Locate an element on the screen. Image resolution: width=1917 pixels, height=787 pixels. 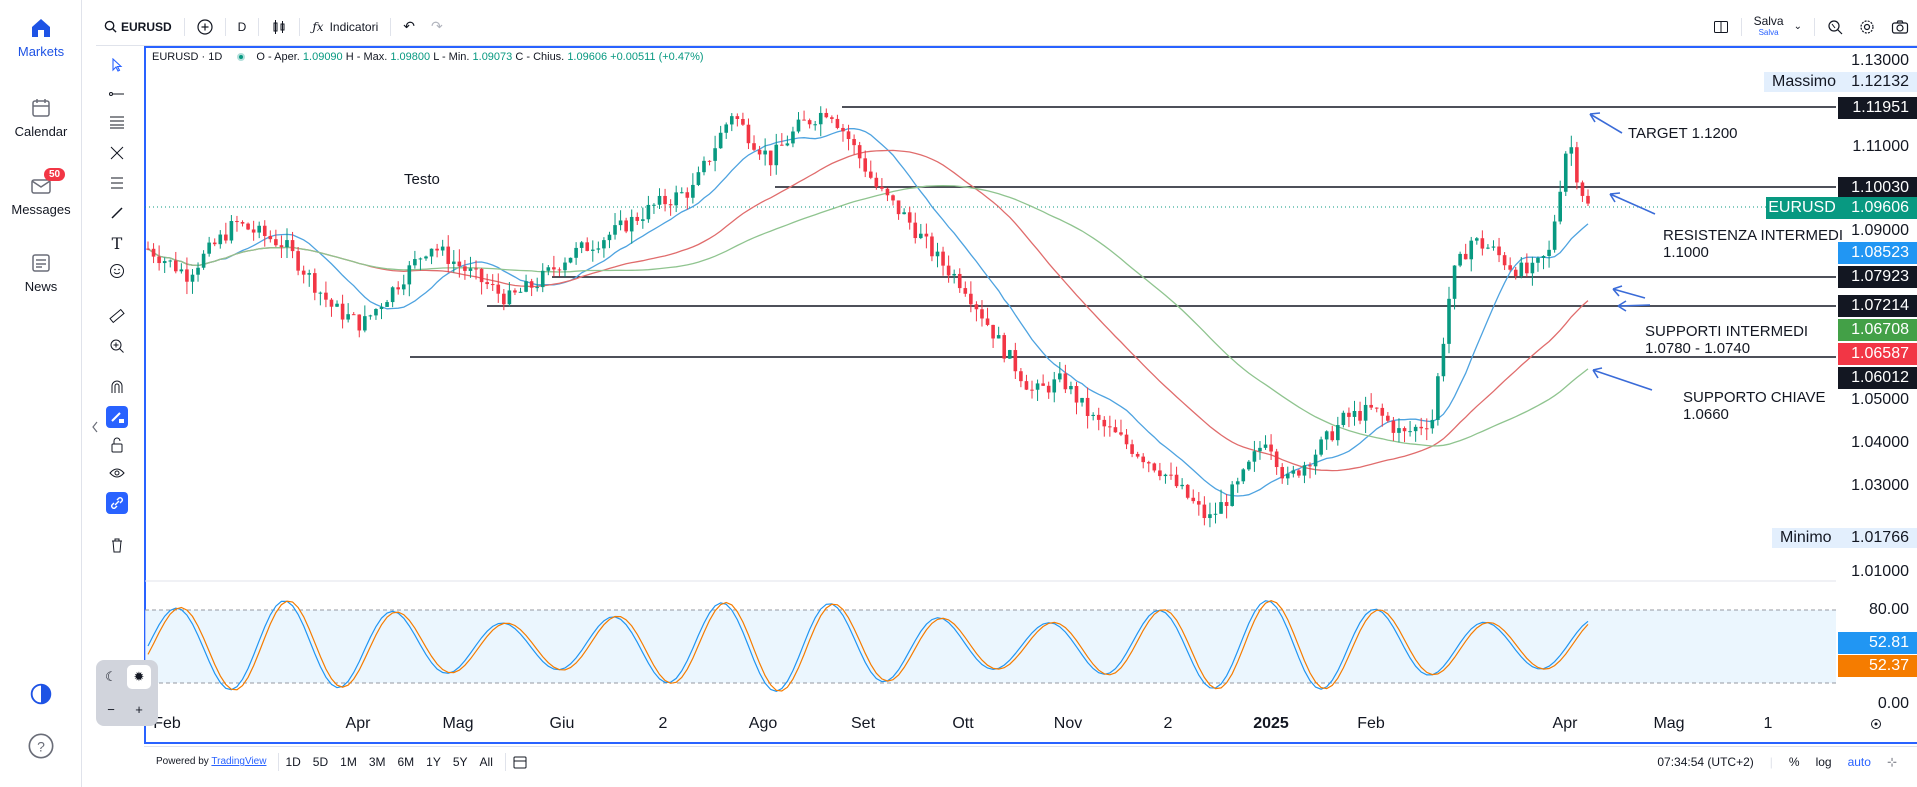
moon-icon: ☾ is located at coordinates (111, 676).